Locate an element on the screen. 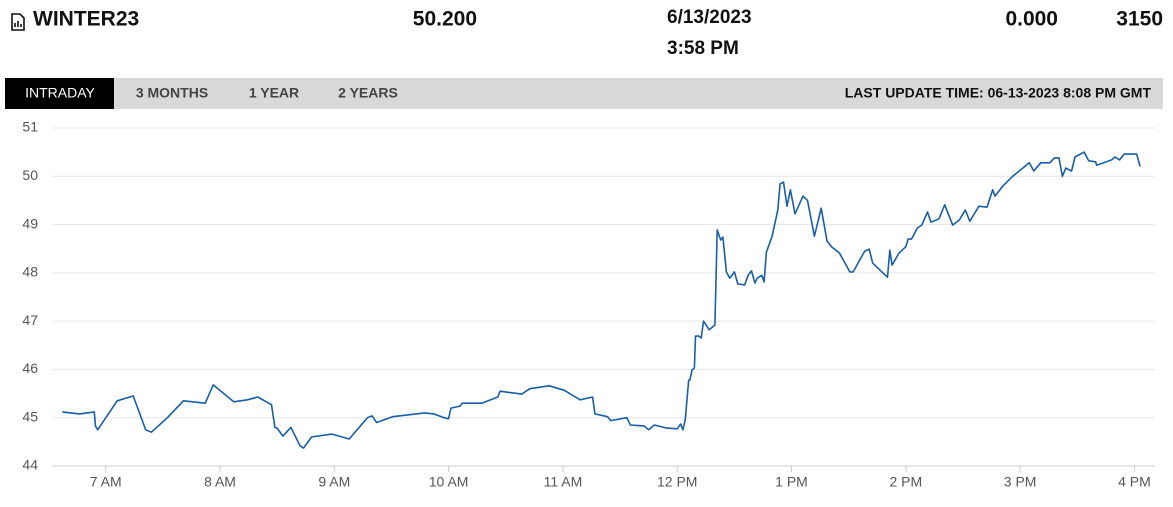 This screenshot has height=507, width=1173. x-tick-label: 12 PM is located at coordinates (677, 482).